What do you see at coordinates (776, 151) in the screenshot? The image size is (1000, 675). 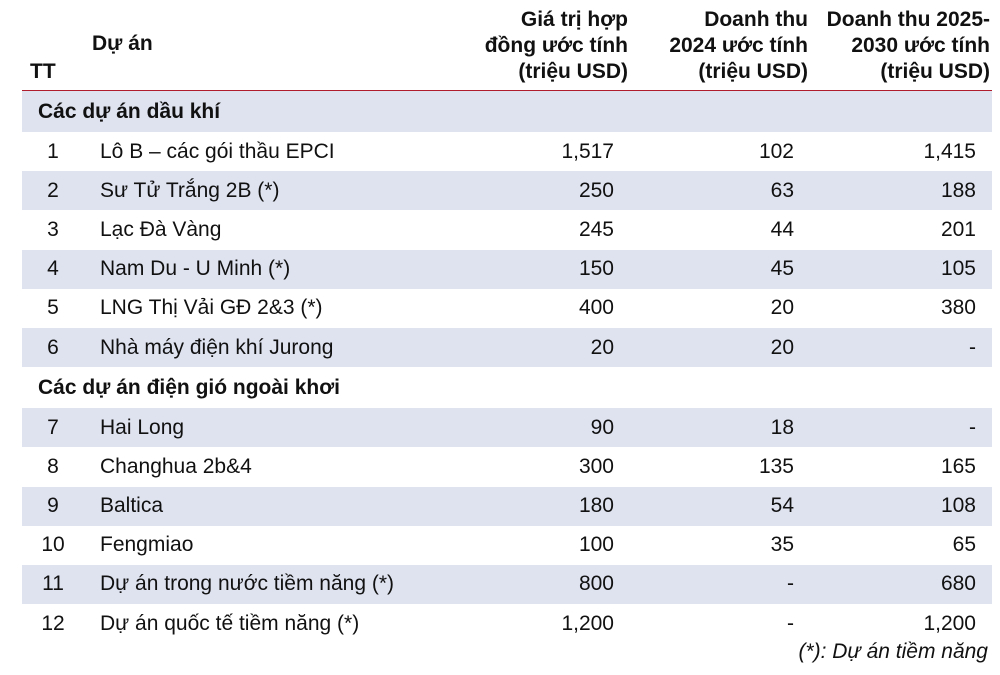 I see `revenue-2024: 102` at bounding box center [776, 151].